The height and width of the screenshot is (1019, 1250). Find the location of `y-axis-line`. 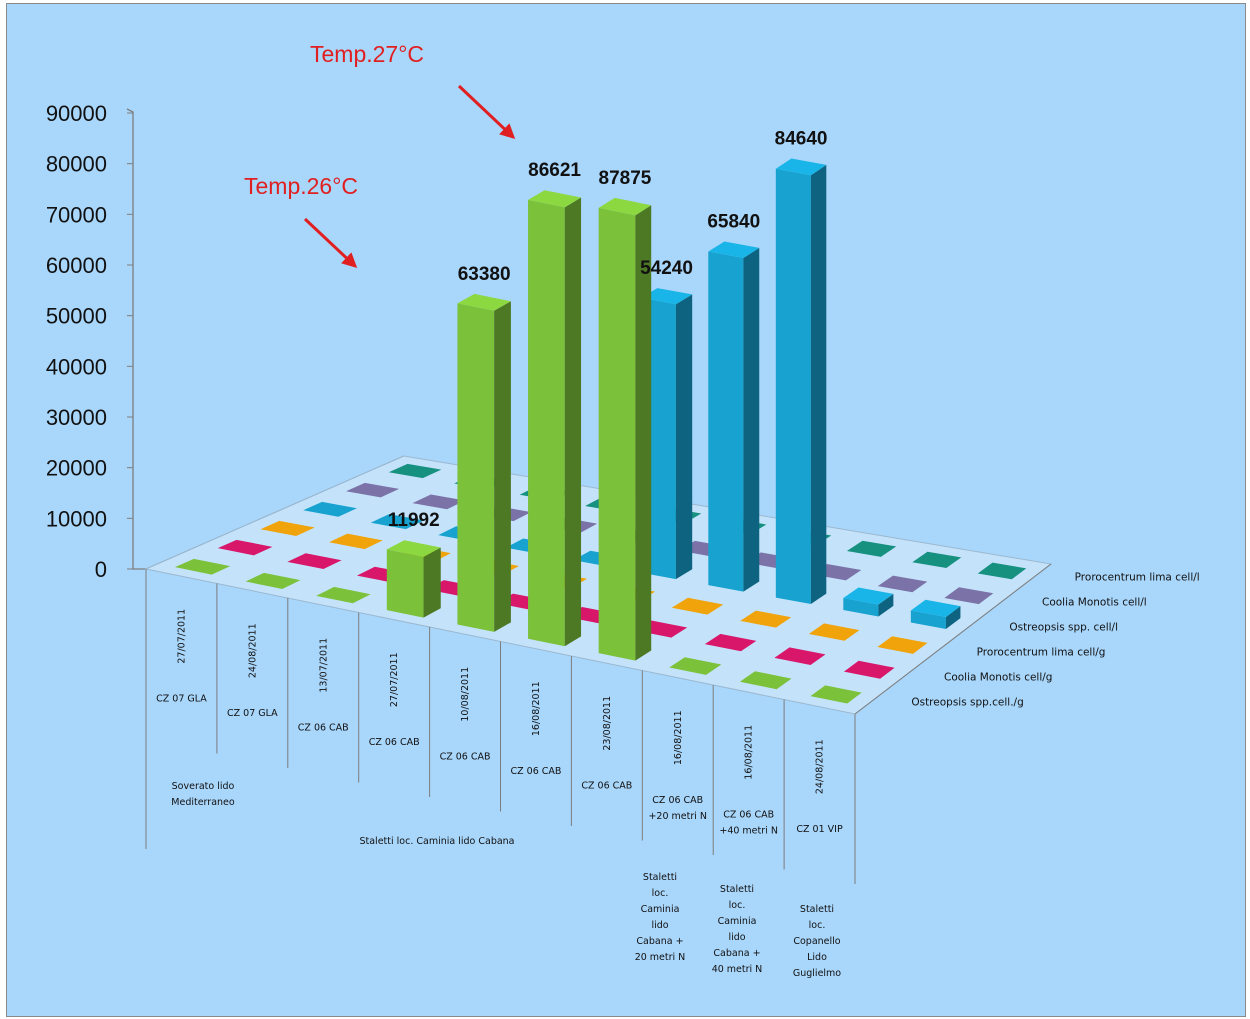

y-axis-line is located at coordinates (136, 339).